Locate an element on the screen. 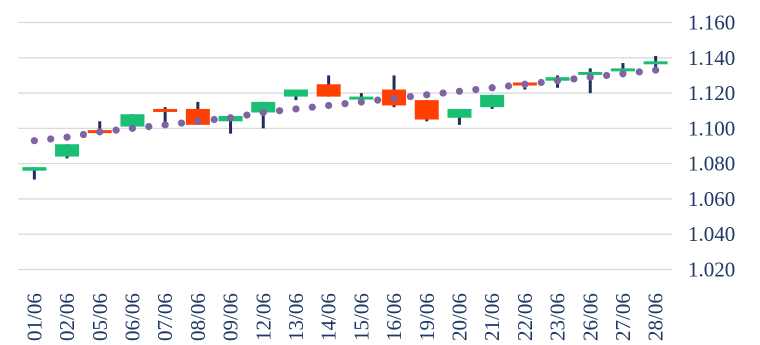 The image size is (760, 345). x-tick-label: 19/06 is located at coordinates (427, 317).